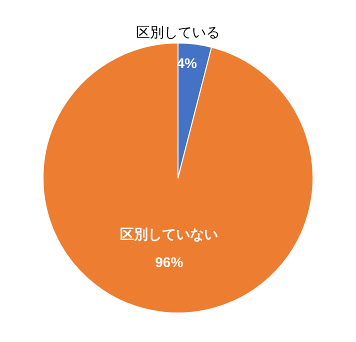 Image resolution: width=356 pixels, height=342 pixels. Describe the element at coordinates (178, 32) in the screenshot. I see `slice-label: 区別している` at that location.